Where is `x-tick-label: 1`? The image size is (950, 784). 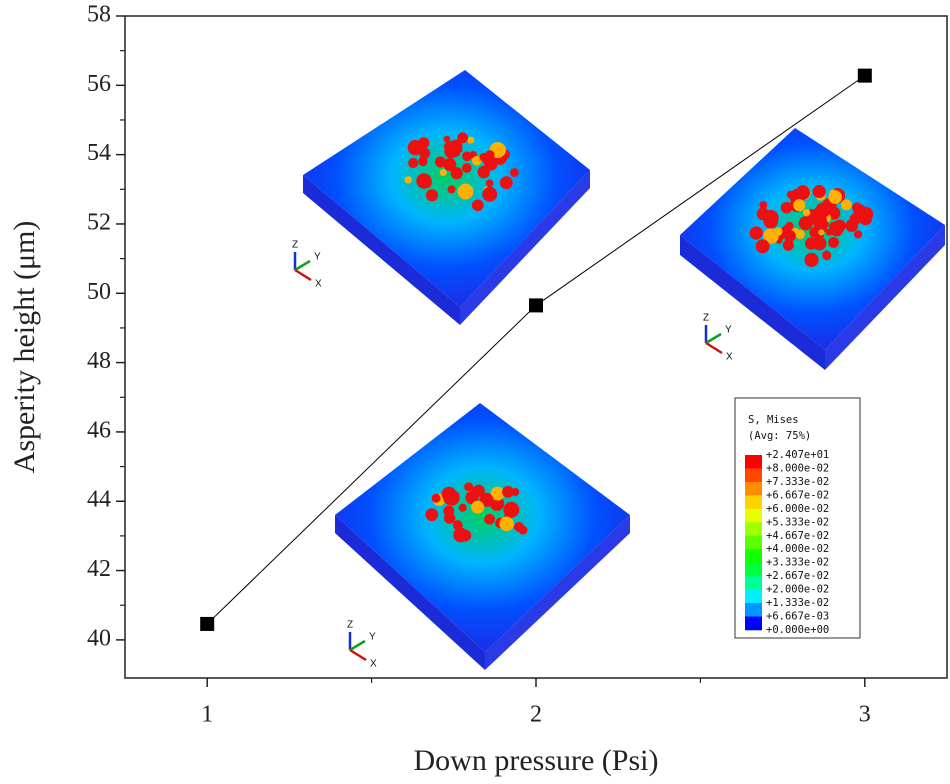
x-tick-label: 1 is located at coordinates (207, 715).